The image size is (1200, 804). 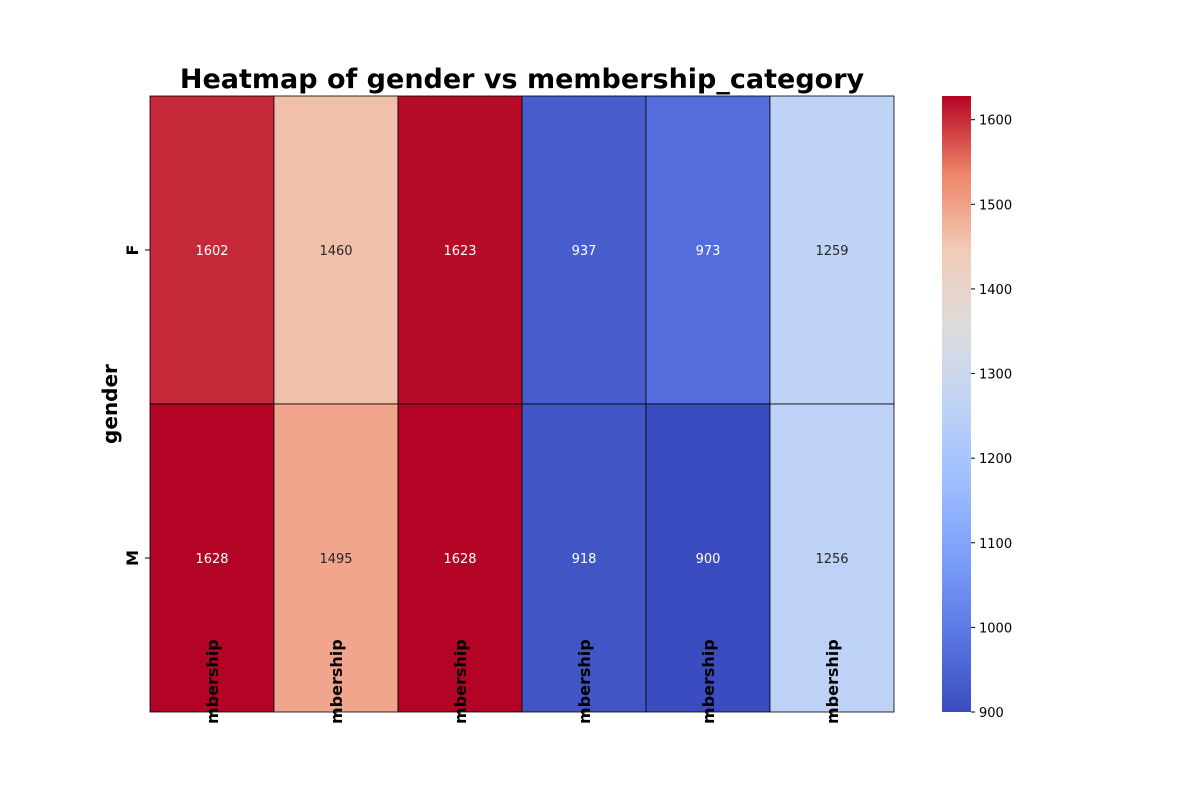 I want to click on cell-value-label: 918, so click(x=584, y=559).